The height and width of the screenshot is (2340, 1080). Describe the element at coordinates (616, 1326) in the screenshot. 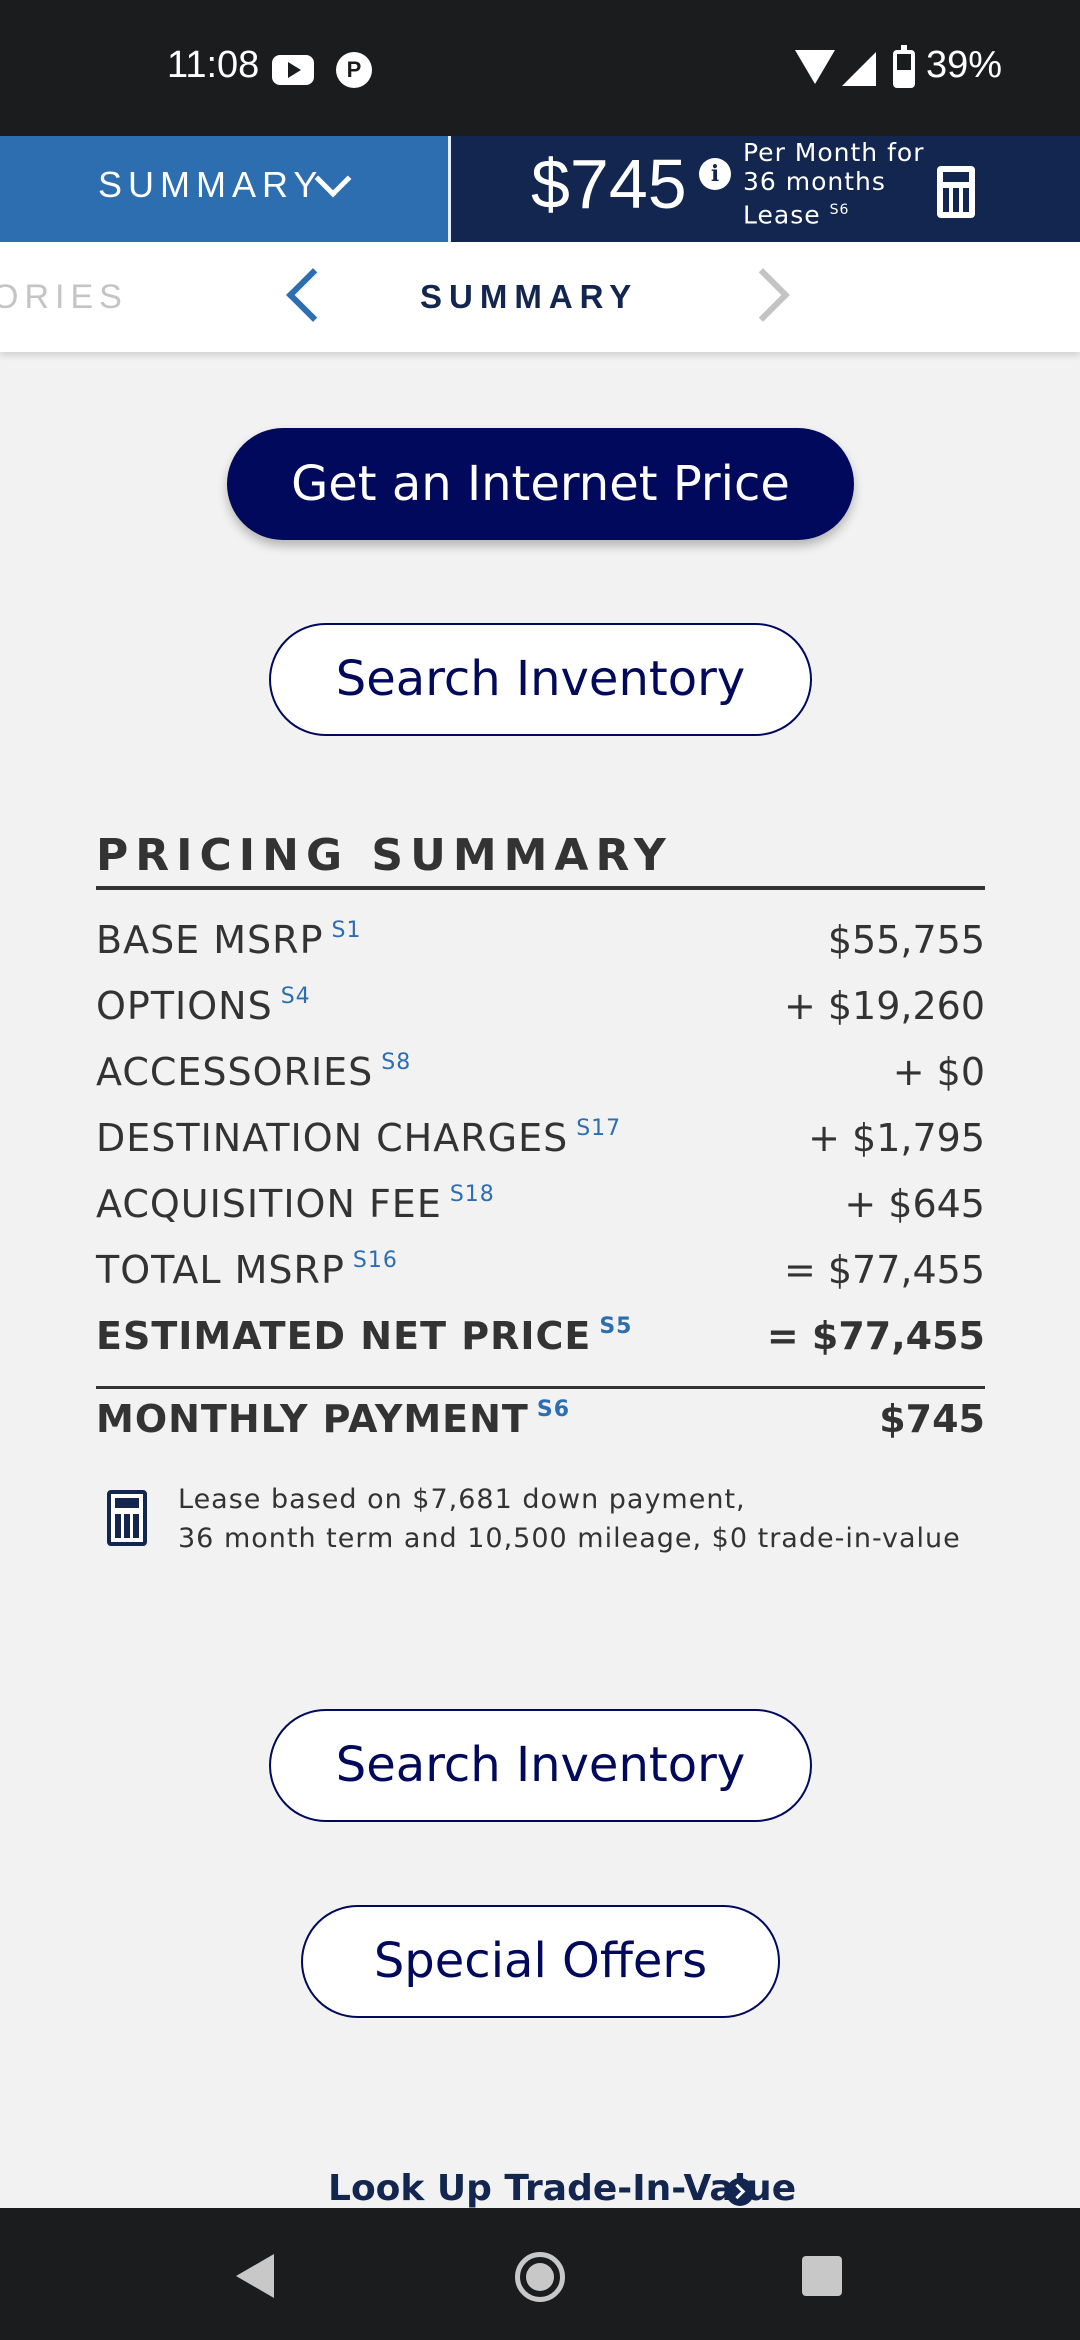

I see `footnote-ref: S5` at that location.